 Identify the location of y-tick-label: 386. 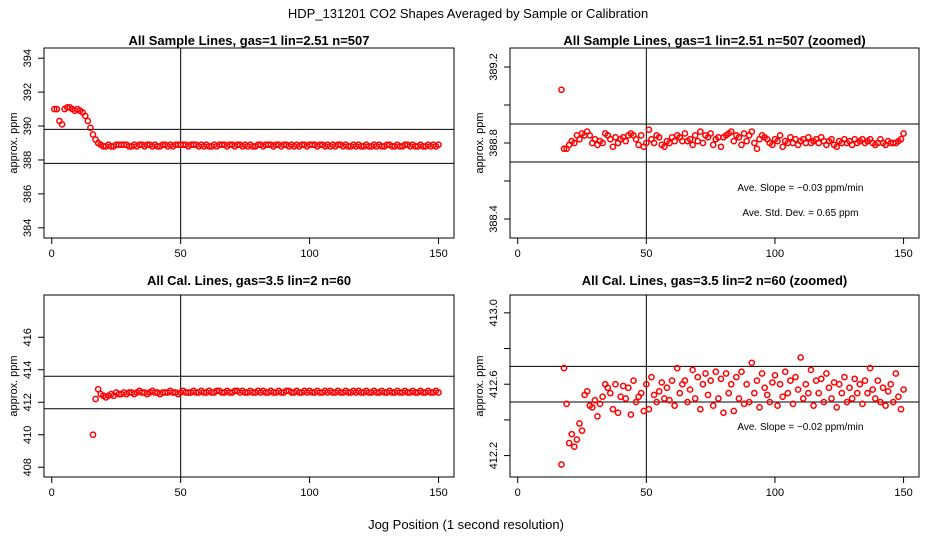
(28, 194).